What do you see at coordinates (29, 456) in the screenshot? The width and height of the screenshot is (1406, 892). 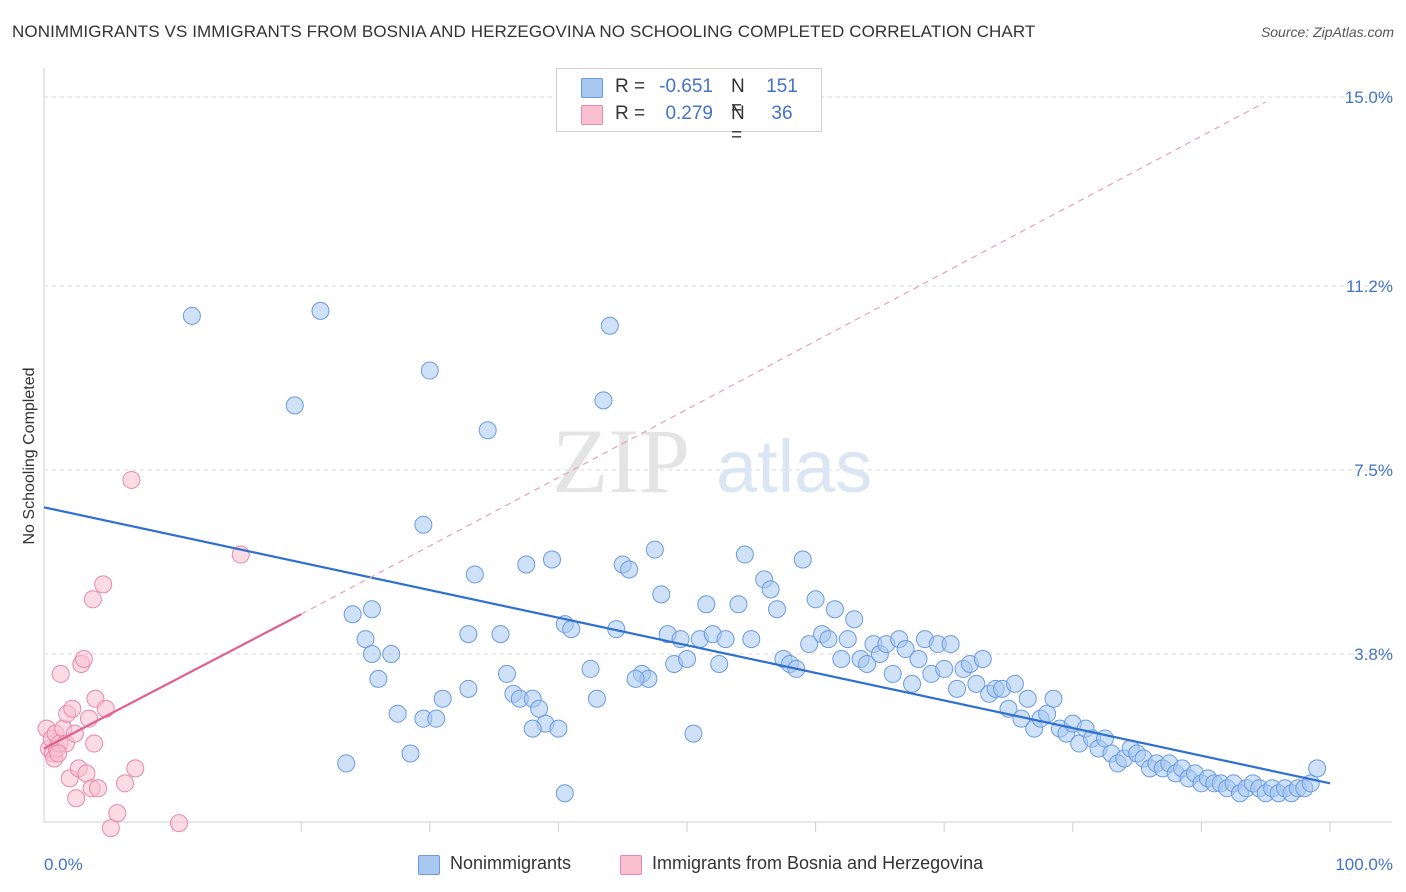 I see `y-axis-label: No Schooling Completed` at bounding box center [29, 456].